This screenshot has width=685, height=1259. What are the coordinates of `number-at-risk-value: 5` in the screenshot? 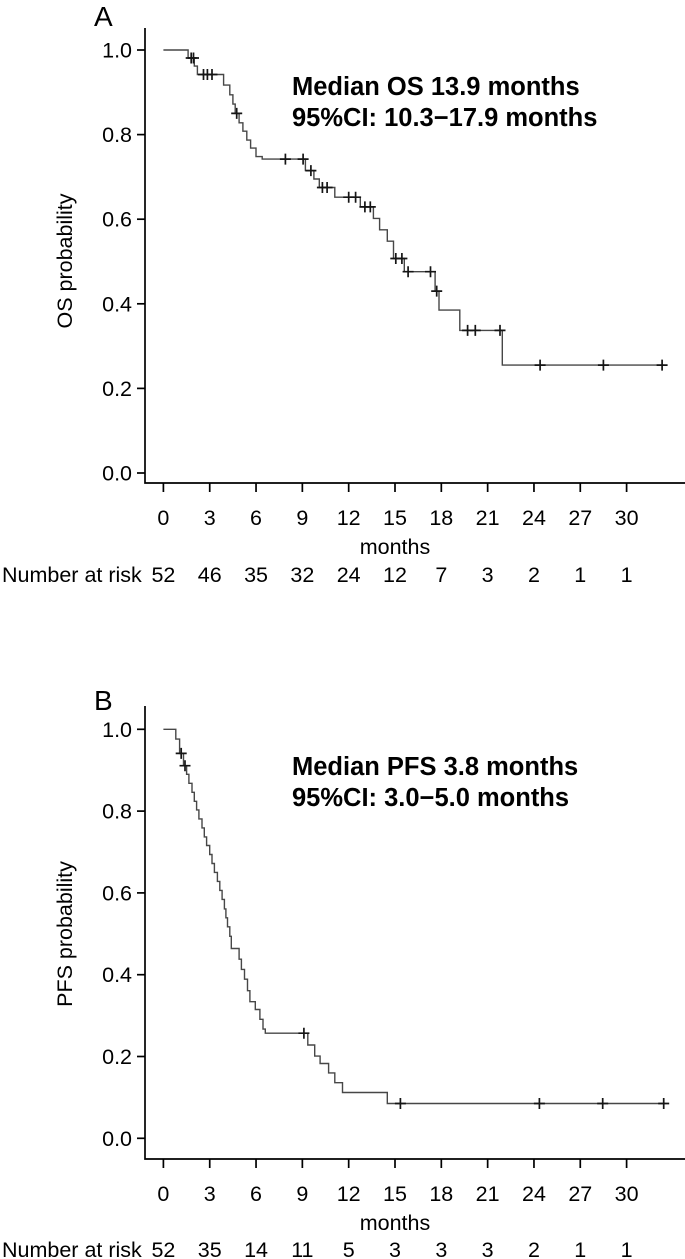 It's located at (349, 1248).